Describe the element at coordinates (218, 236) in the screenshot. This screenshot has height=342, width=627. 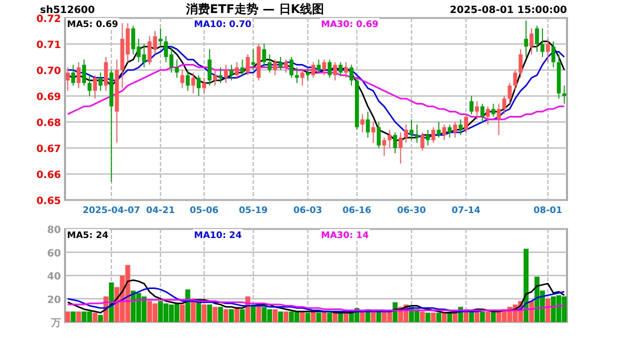
I see `text: MA10: 24` at that location.